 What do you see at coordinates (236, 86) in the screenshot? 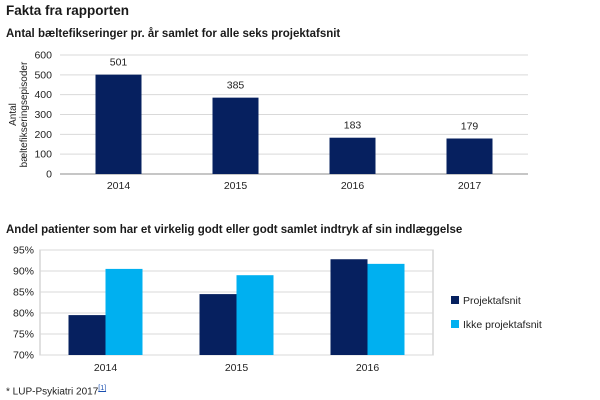
I see `chart1-data-label: 385` at bounding box center [236, 86].